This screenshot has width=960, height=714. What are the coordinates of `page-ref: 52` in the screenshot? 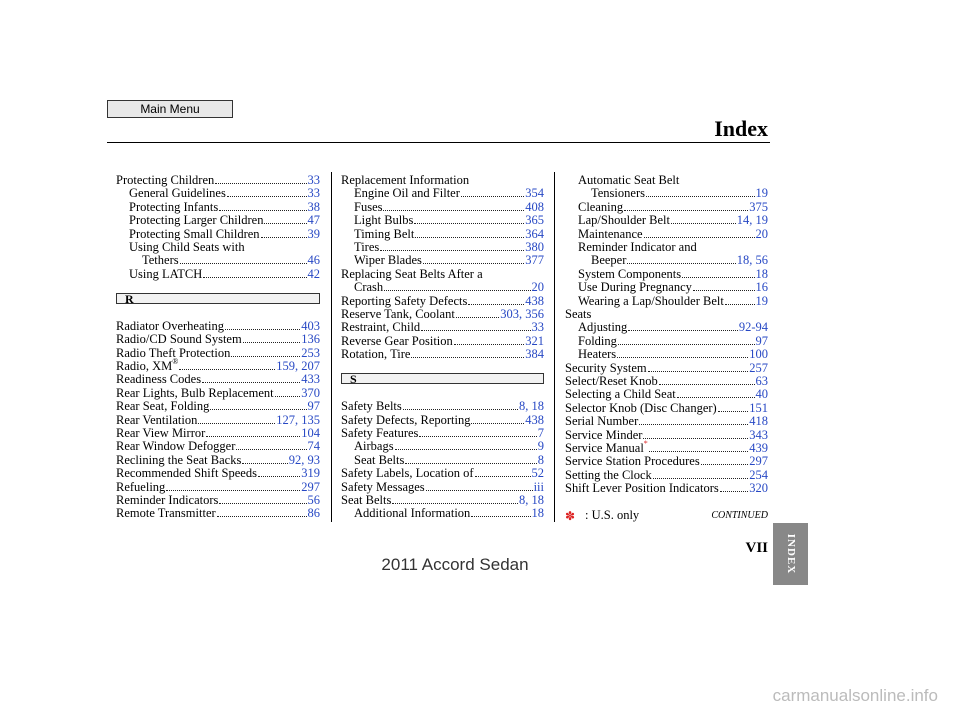 It's located at (538, 473).